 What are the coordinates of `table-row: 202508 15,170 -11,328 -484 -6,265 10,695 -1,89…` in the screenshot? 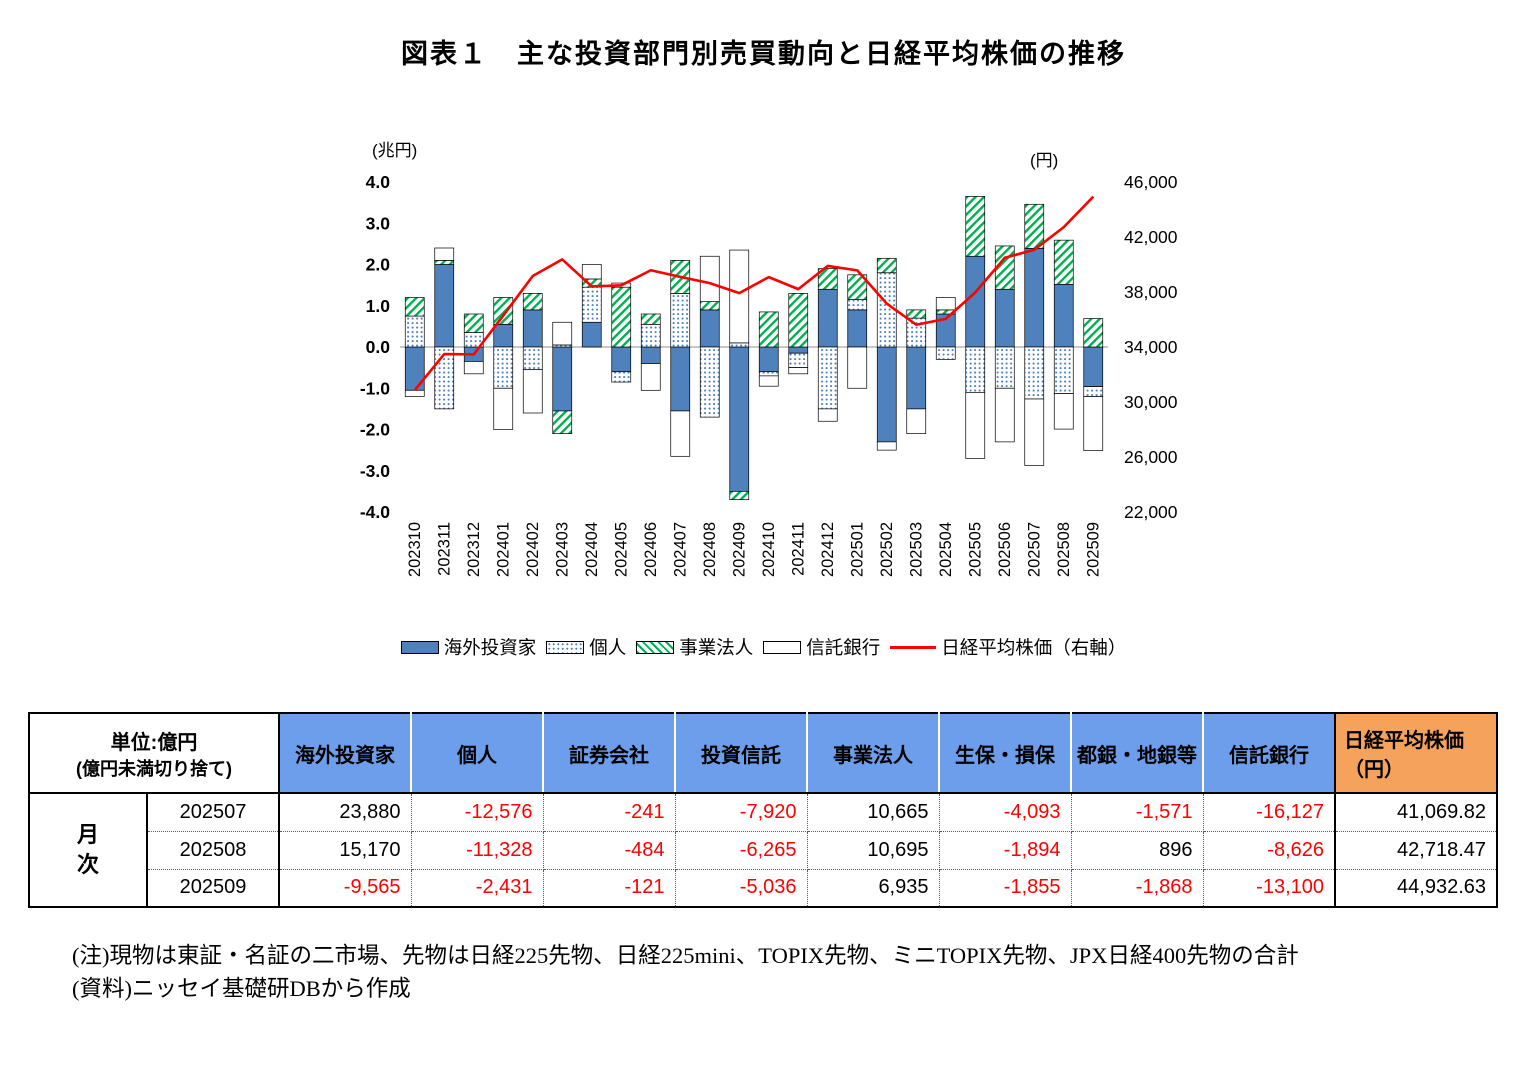 It's located at (763, 850).